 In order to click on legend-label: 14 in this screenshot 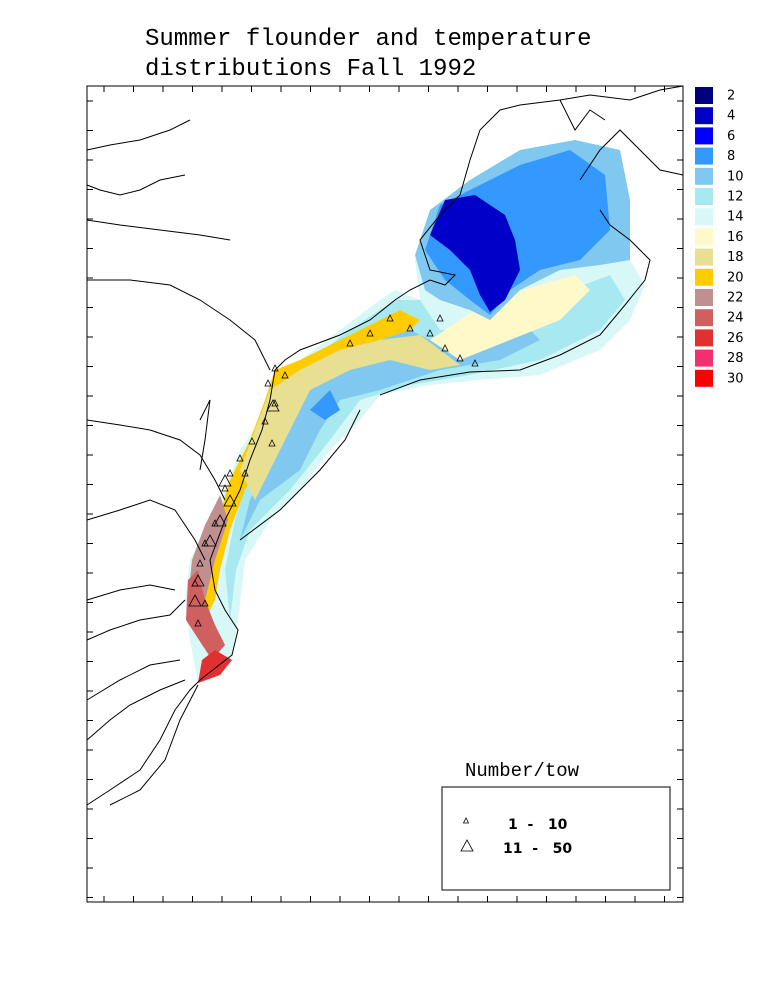, I will do `click(735, 217)`.